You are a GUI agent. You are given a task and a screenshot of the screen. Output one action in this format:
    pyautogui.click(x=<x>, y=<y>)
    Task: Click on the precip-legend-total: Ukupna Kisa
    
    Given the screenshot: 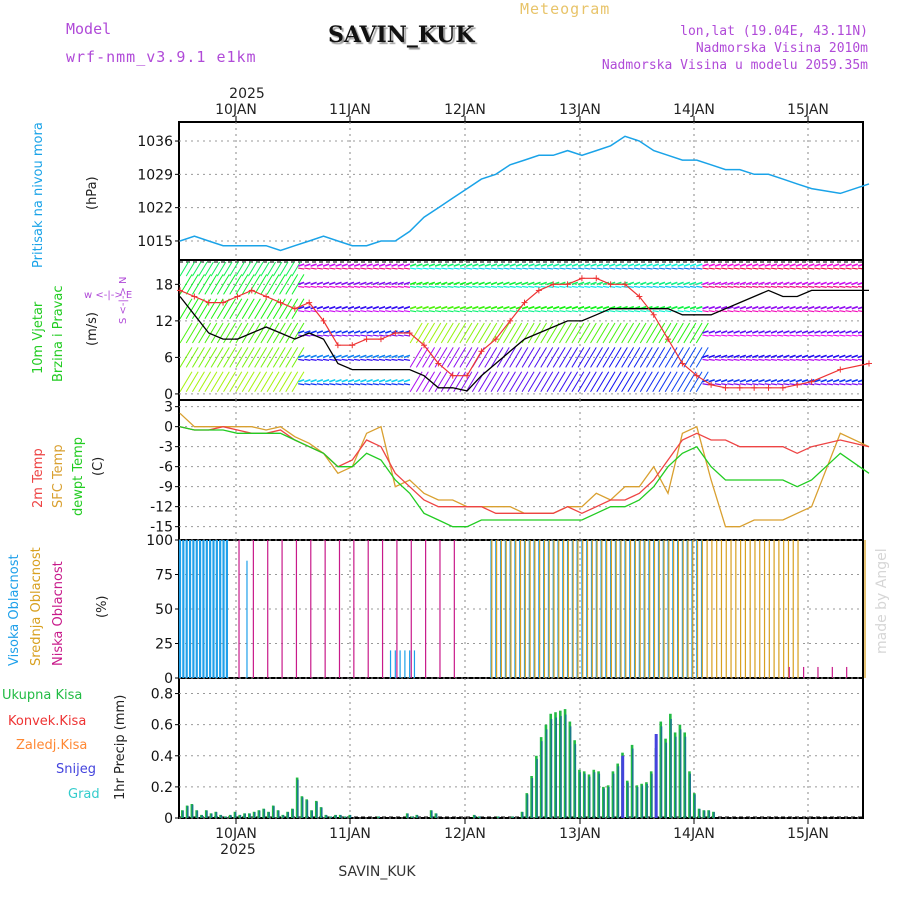 What is the action you would take?
    pyautogui.click(x=42, y=695)
    